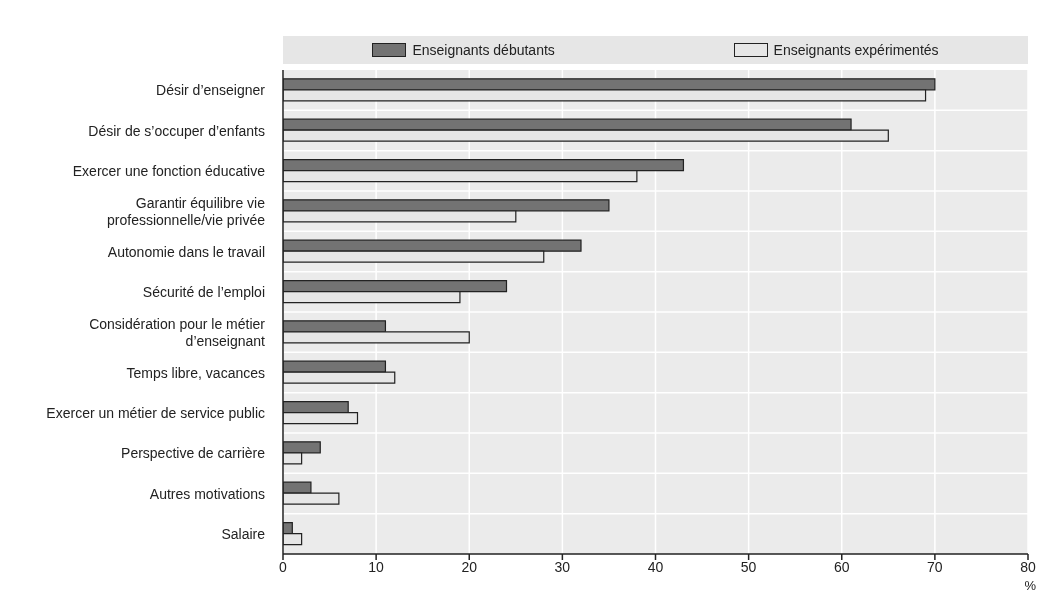 The height and width of the screenshot is (594, 1044). I want to click on y-tick-label: Considération pour le métier d’enseignant, so click(177, 332).